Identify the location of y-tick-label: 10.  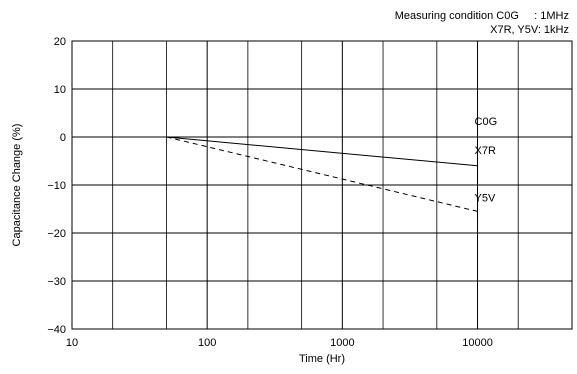
(60, 90).